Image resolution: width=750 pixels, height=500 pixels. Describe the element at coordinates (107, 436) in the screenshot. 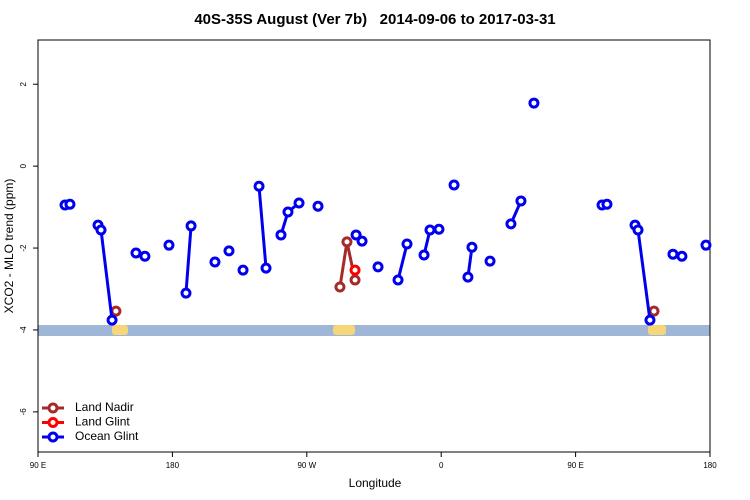

I see `legend-label: Ocean Glint` at that location.